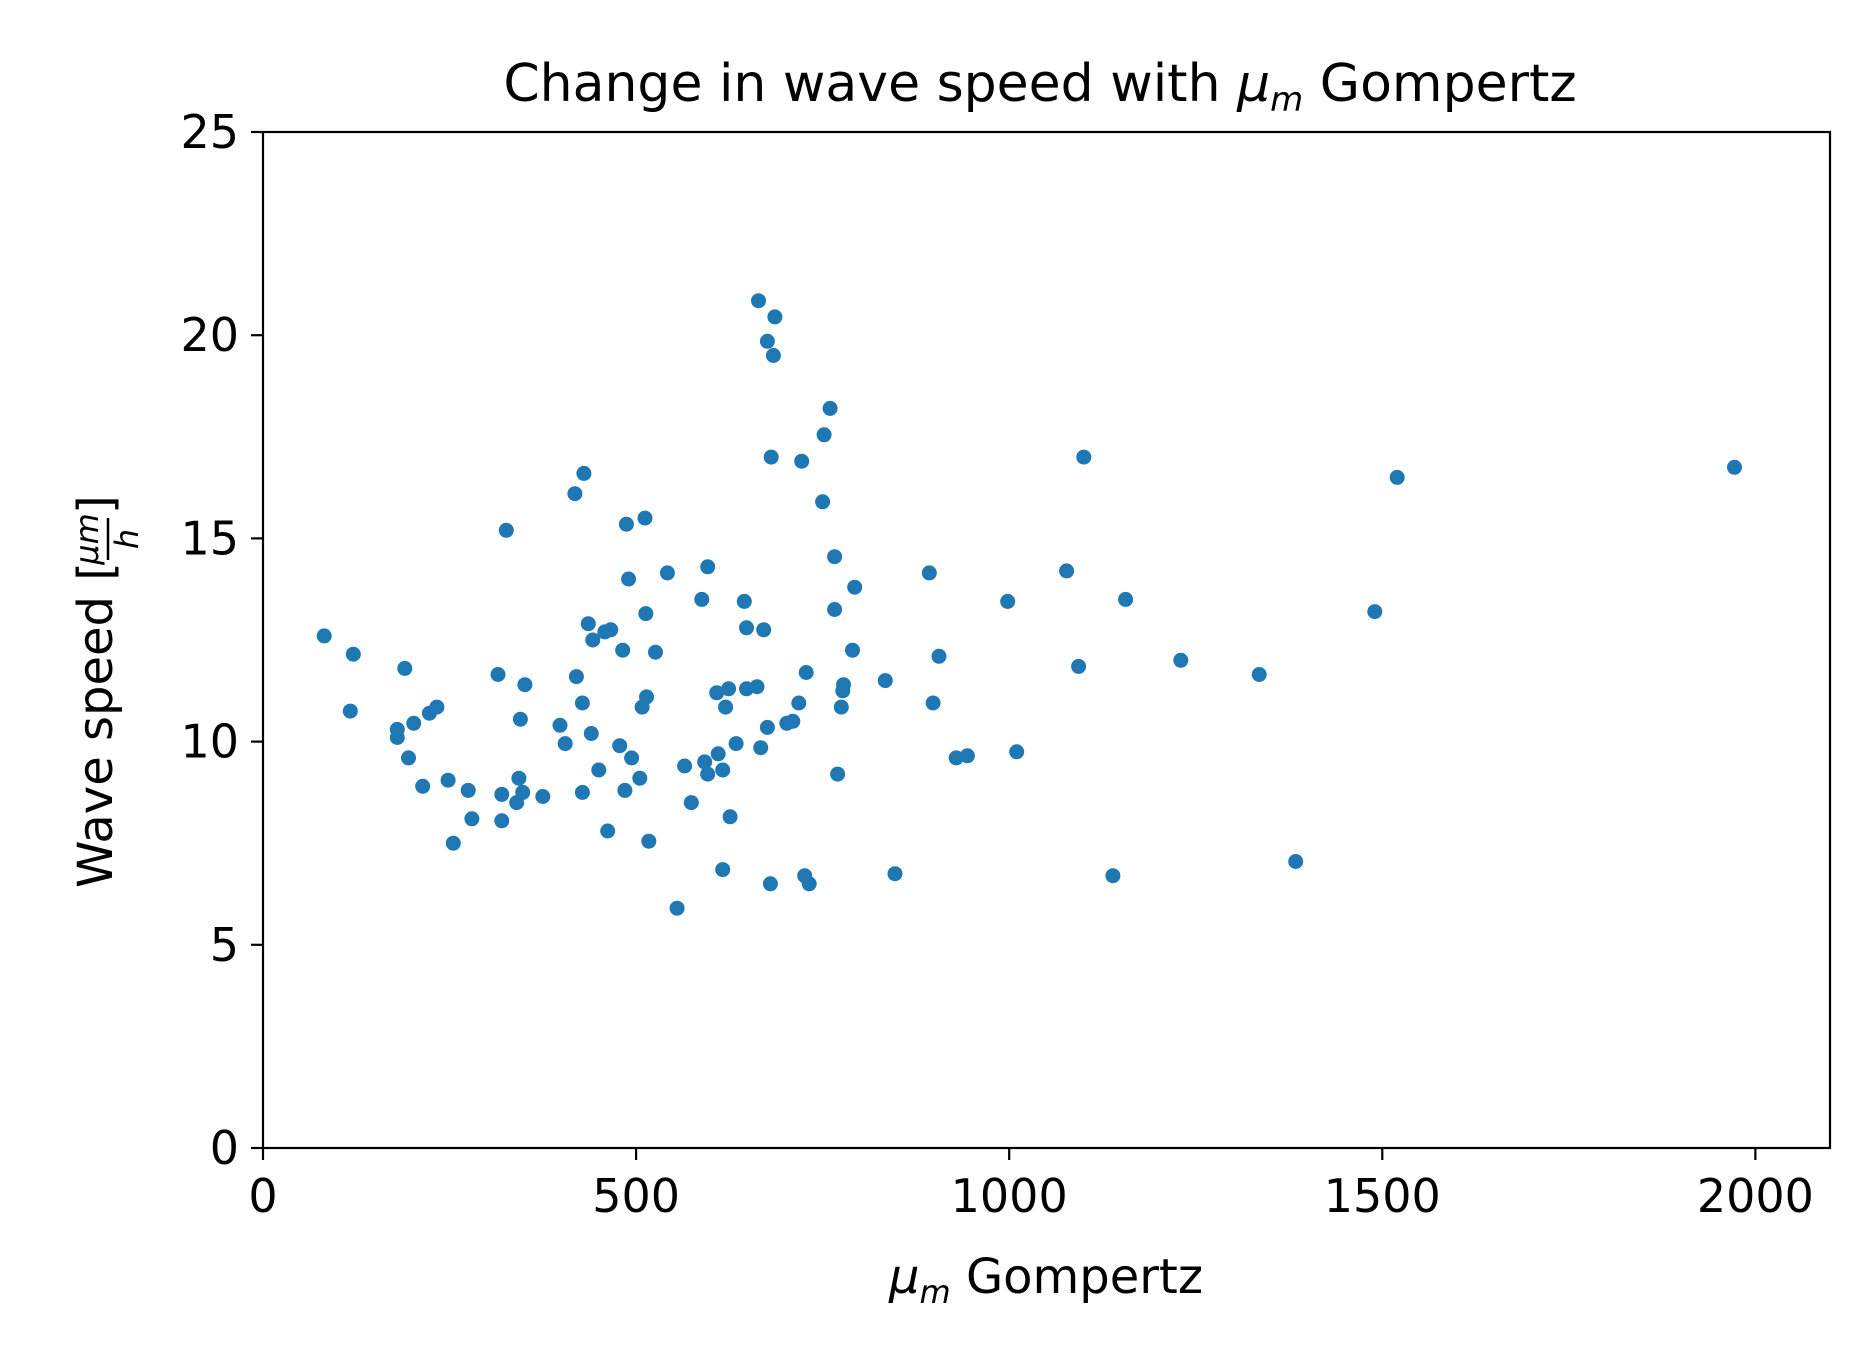 This screenshot has height=1354, width=1860. Describe the element at coordinates (636, 1196) in the screenshot. I see `x-tick-label: 500` at that location.